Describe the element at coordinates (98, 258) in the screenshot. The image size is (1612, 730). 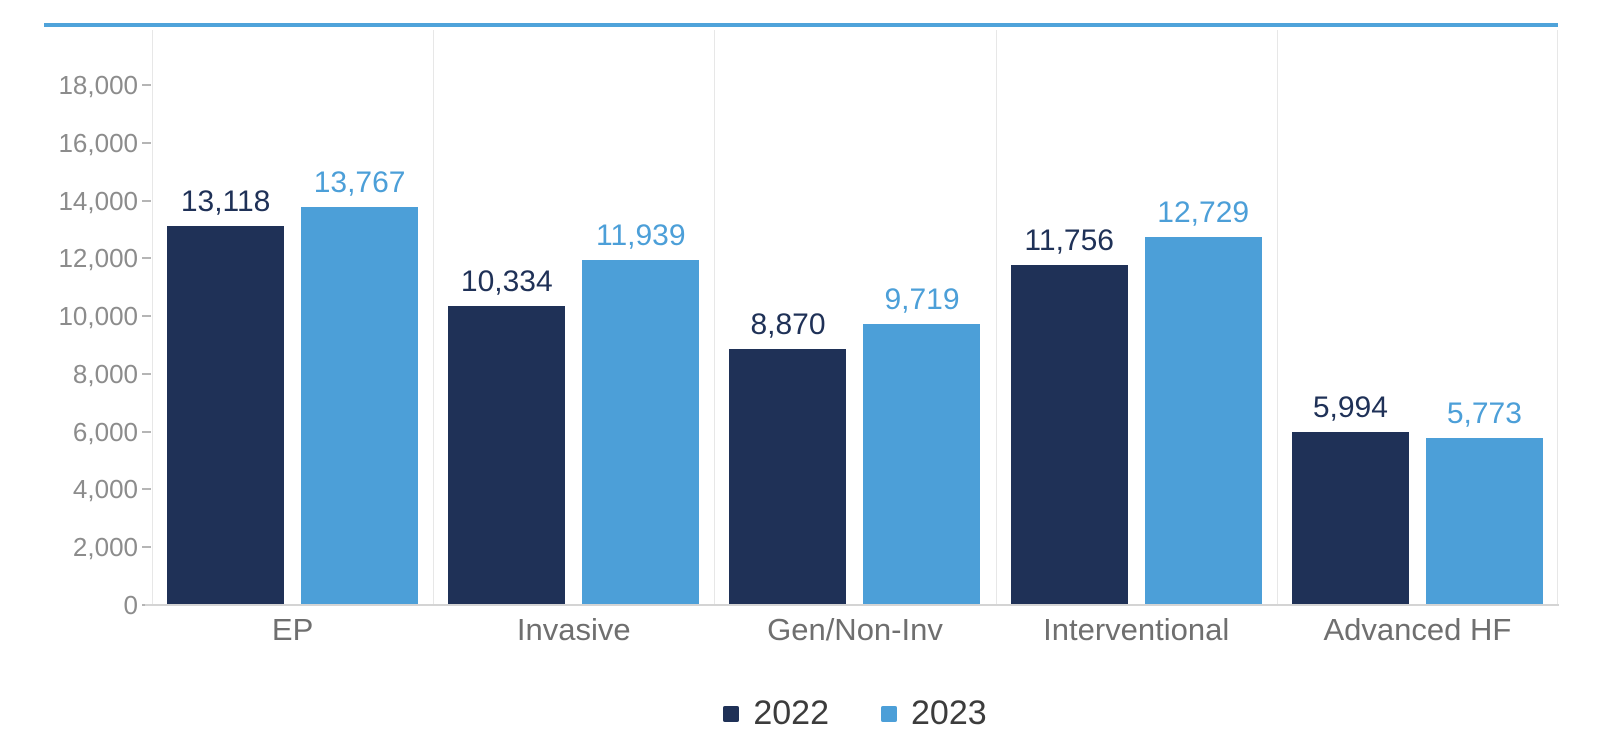
I see `y-tick-label: 12,000` at that location.